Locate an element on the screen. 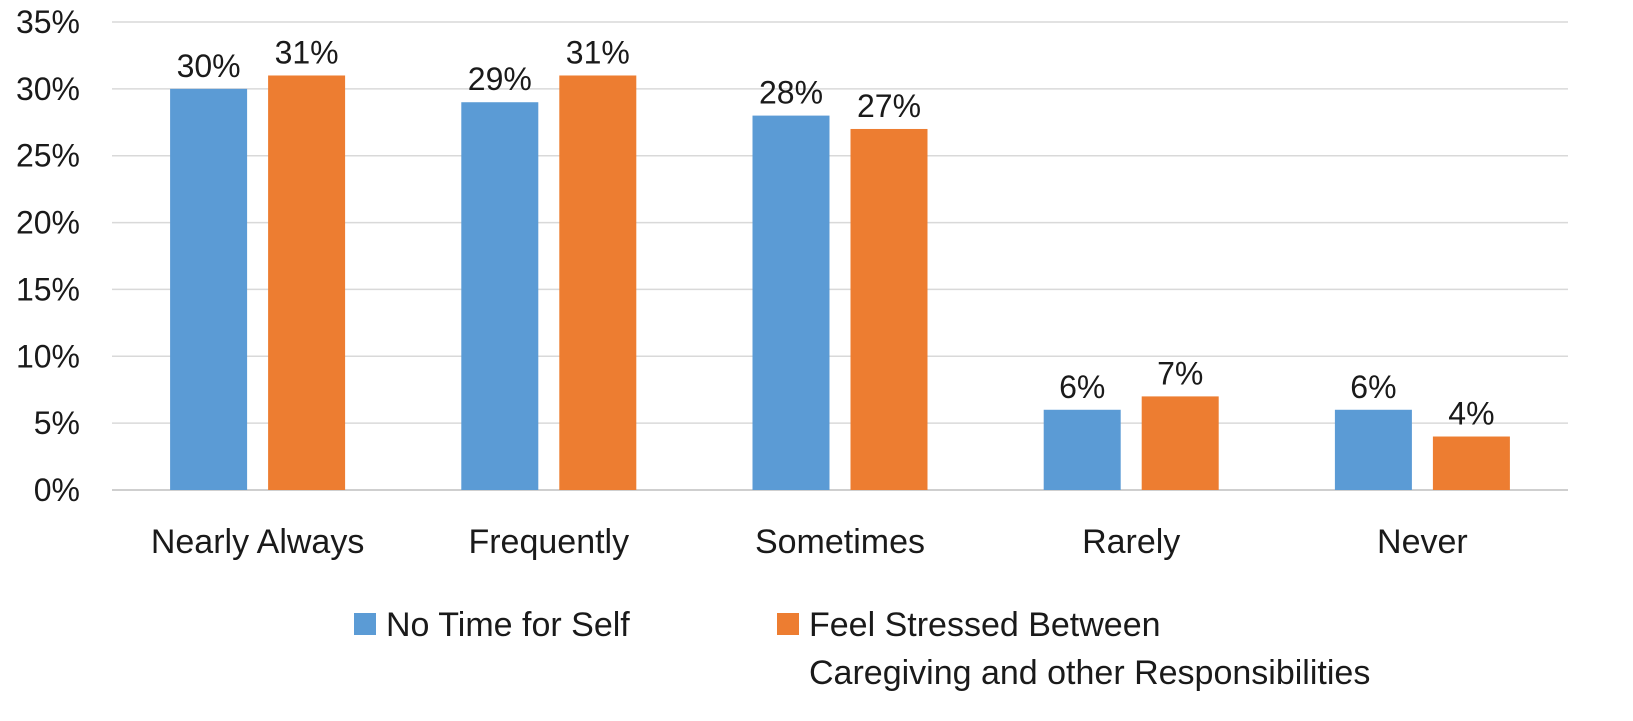  data-label: 29% is located at coordinates (500, 79).